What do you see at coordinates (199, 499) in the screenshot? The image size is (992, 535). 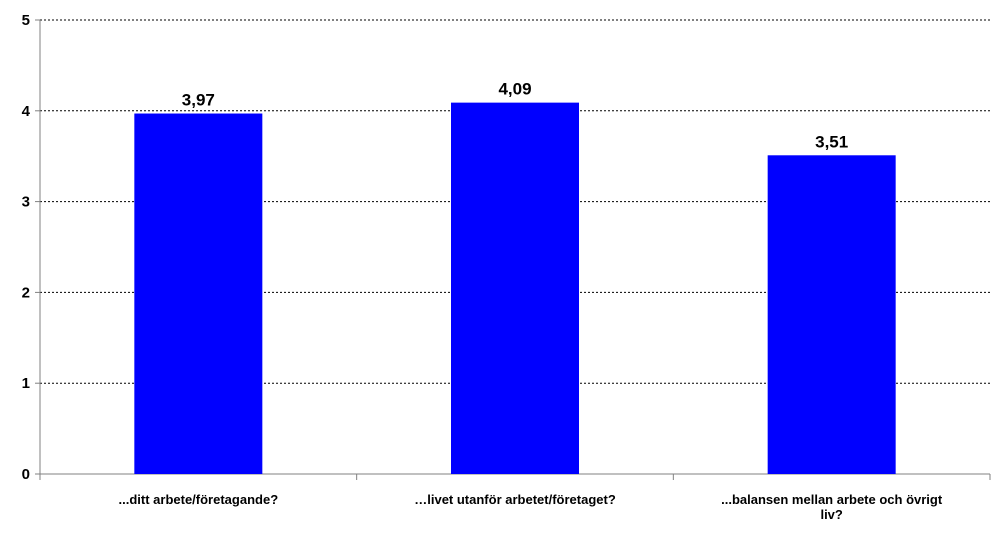 I see `x-category-label: ...ditt arbete/företagande?` at bounding box center [199, 499].